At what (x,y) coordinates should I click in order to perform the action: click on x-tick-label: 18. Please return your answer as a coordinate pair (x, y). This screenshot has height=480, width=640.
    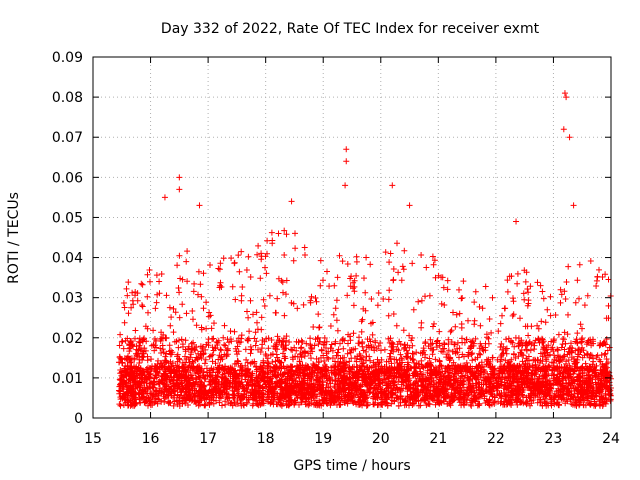
    Looking at the image, I should click on (266, 439).